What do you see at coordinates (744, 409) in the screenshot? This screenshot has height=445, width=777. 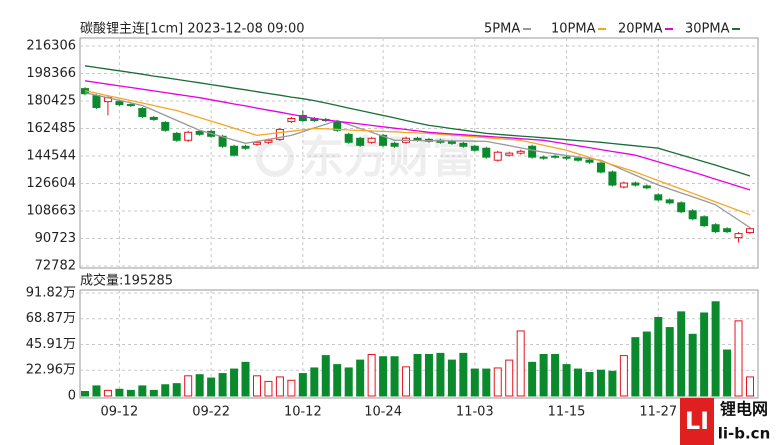 I see `logo-name: 锂电网` at bounding box center [744, 409].